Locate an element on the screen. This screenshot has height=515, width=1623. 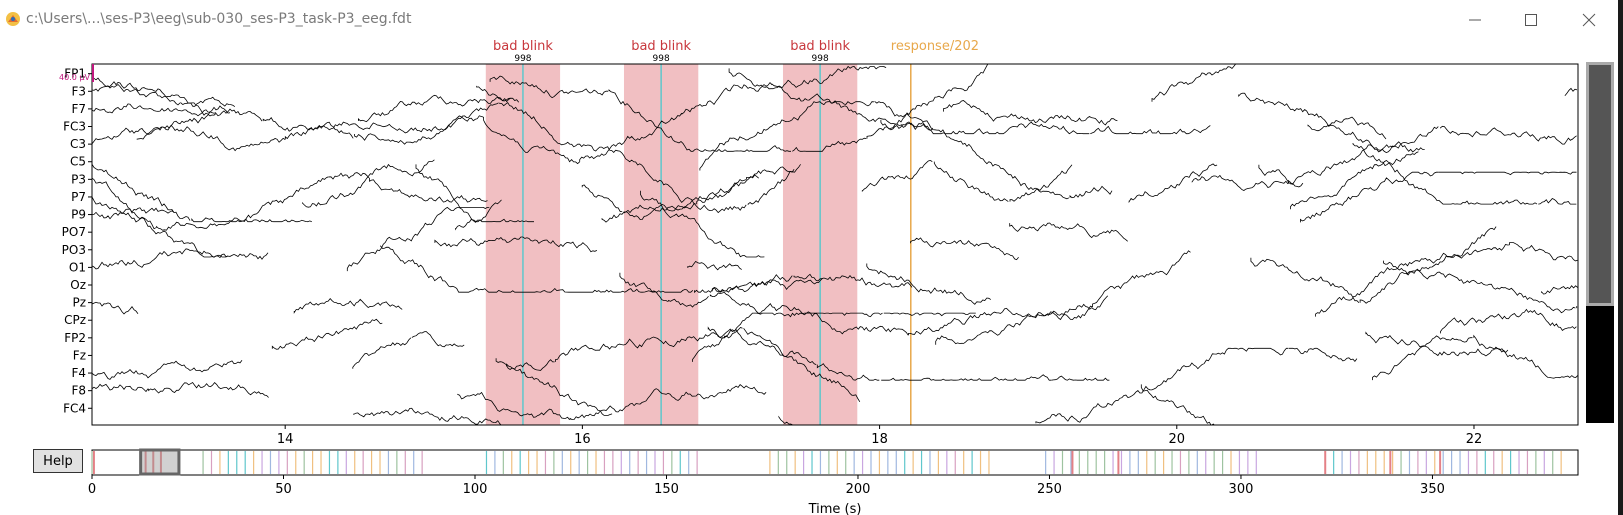
channel-label: Fz is located at coordinates (79, 355).